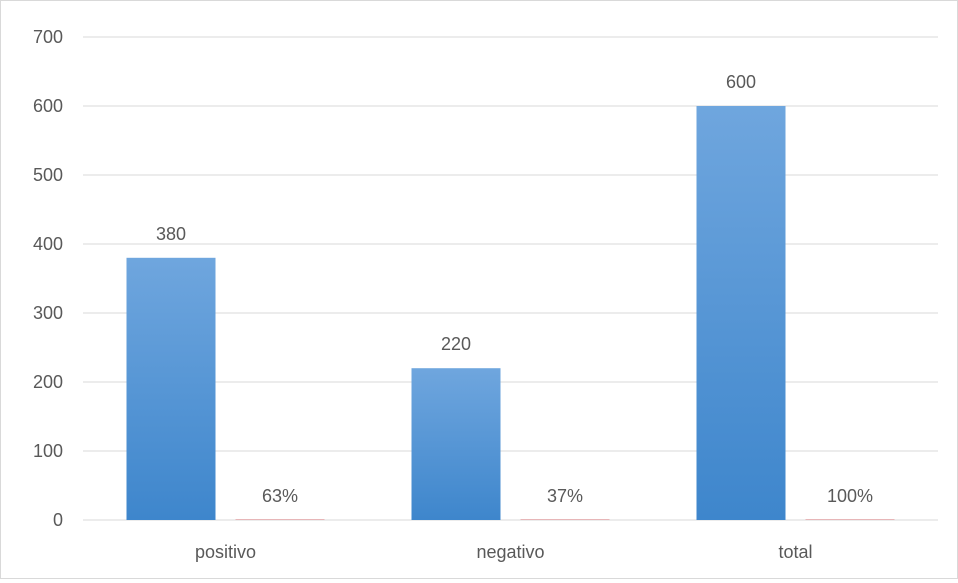 Image resolution: width=958 pixels, height=583 pixels. Describe the element at coordinates (171, 234) in the screenshot. I see `data-label-count: 380` at that location.